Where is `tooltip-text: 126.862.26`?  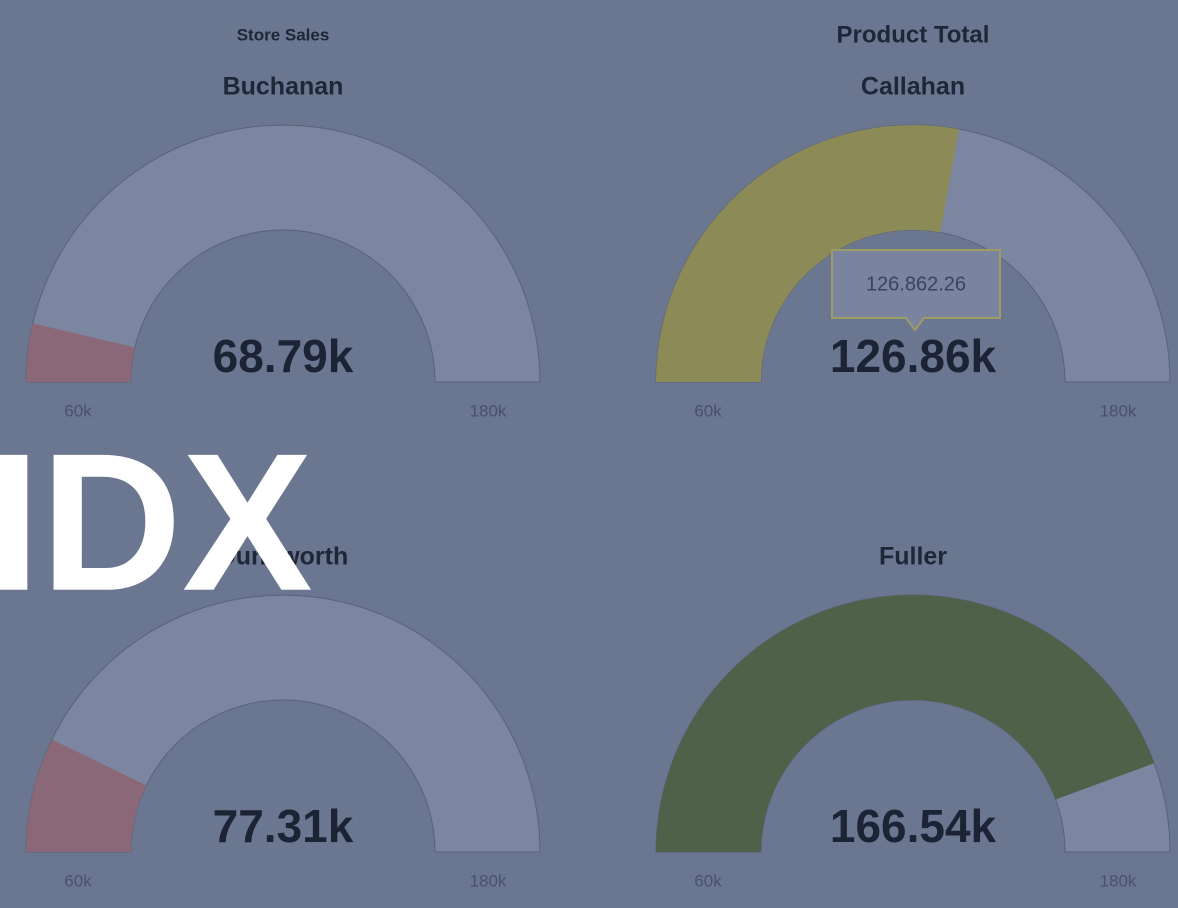
tooltip-text: 126.862.26 is located at coordinates (916, 284).